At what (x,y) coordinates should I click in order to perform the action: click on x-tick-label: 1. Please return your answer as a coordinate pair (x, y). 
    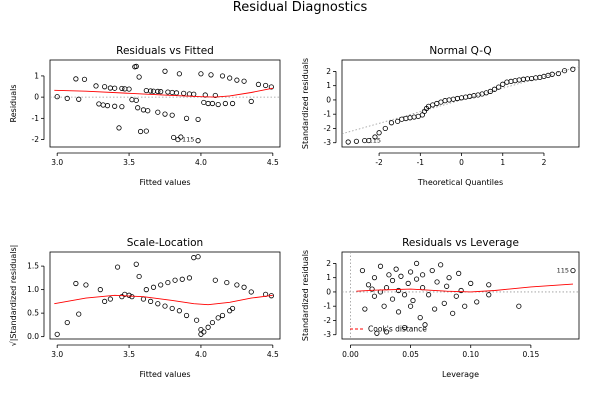
    Looking at the image, I should click on (502, 162).